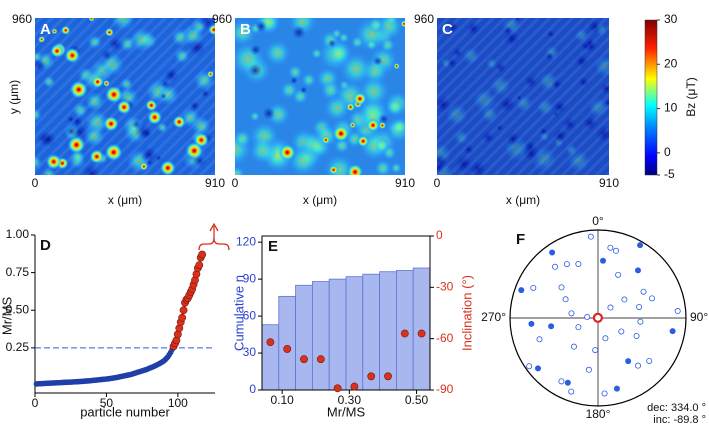  I want to click on panel-letter: A, so click(45, 29).